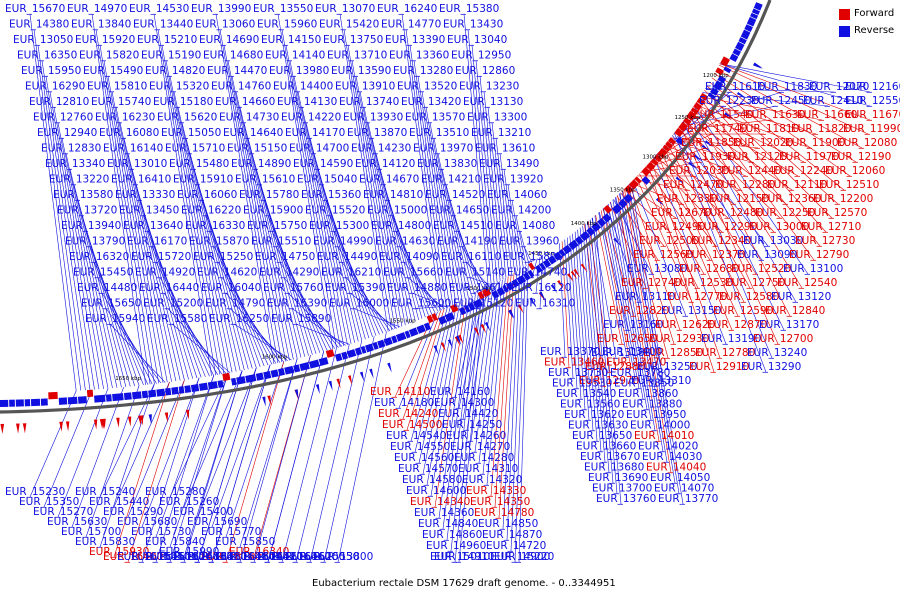 The image size is (900, 600). What do you see at coordinates (428, 469) in the screenshot?
I see `gene-label: EUR_14570` at bounding box center [428, 469].